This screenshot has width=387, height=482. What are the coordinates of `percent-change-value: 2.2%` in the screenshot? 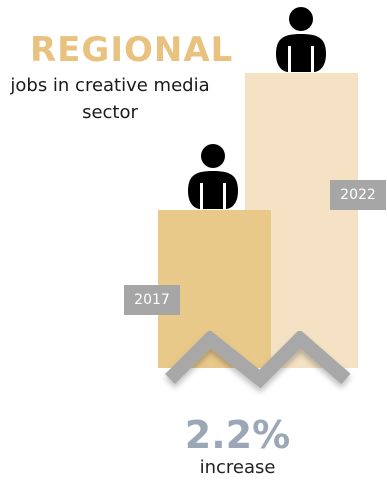 It's located at (237, 435).